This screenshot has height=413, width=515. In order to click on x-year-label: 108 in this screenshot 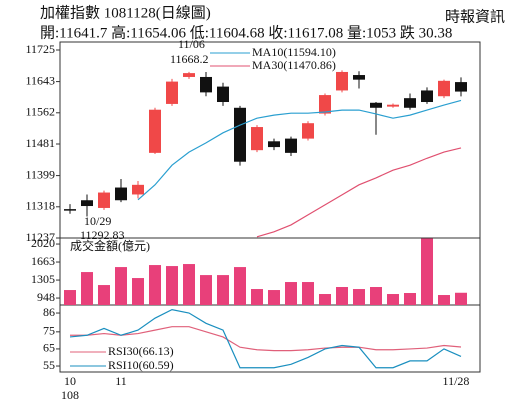, I will do `click(70, 395)`.